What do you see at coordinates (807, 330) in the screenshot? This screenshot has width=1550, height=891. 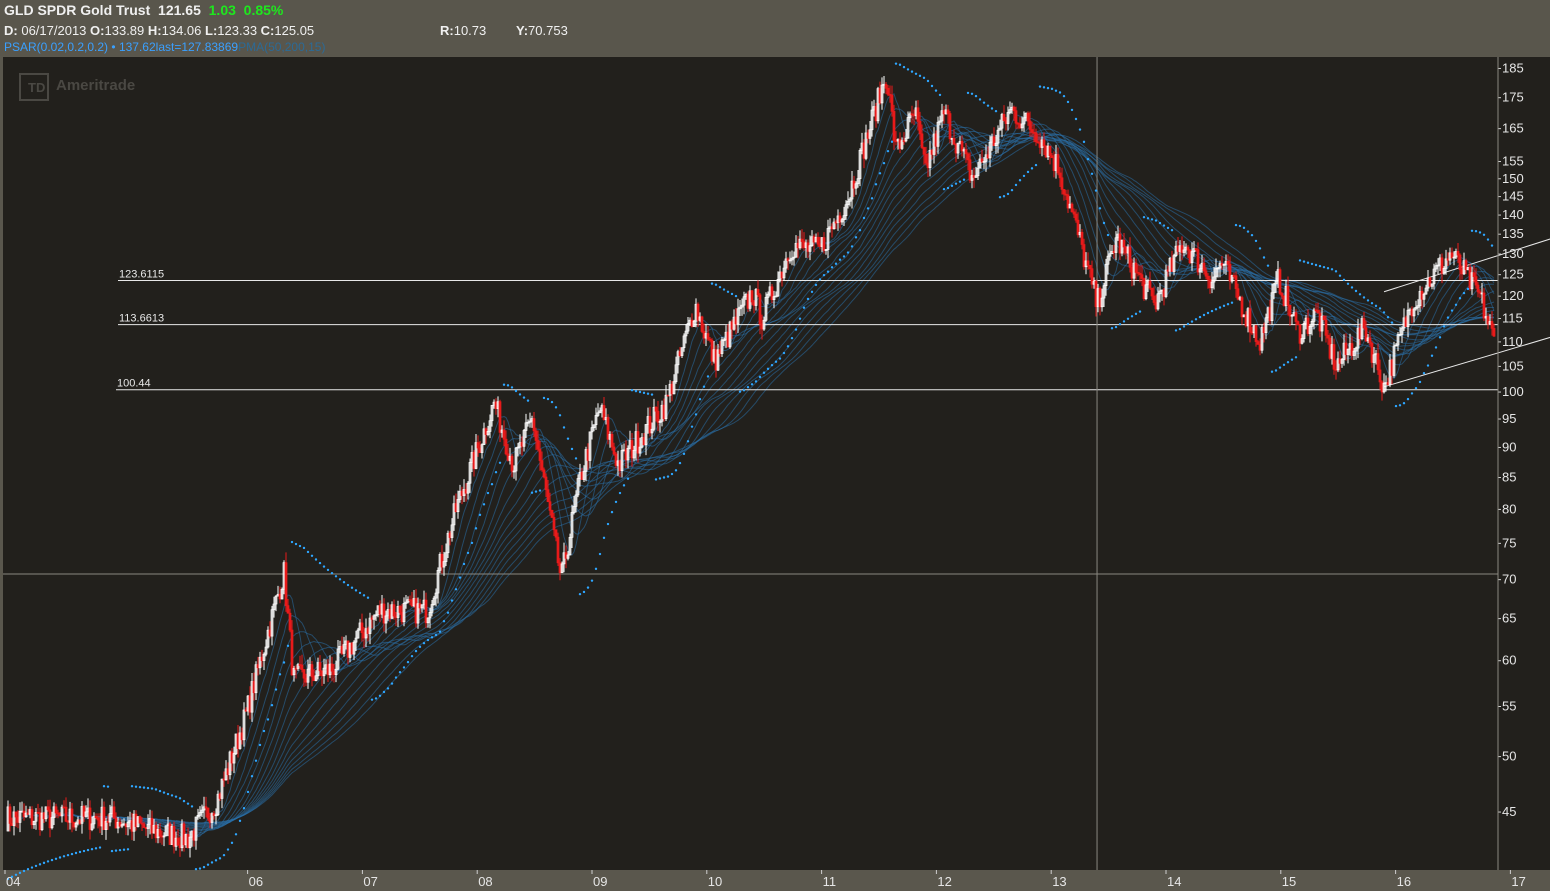 I see `horizontal-lines: 123.6115 113.6613 100.44` at bounding box center [807, 330].